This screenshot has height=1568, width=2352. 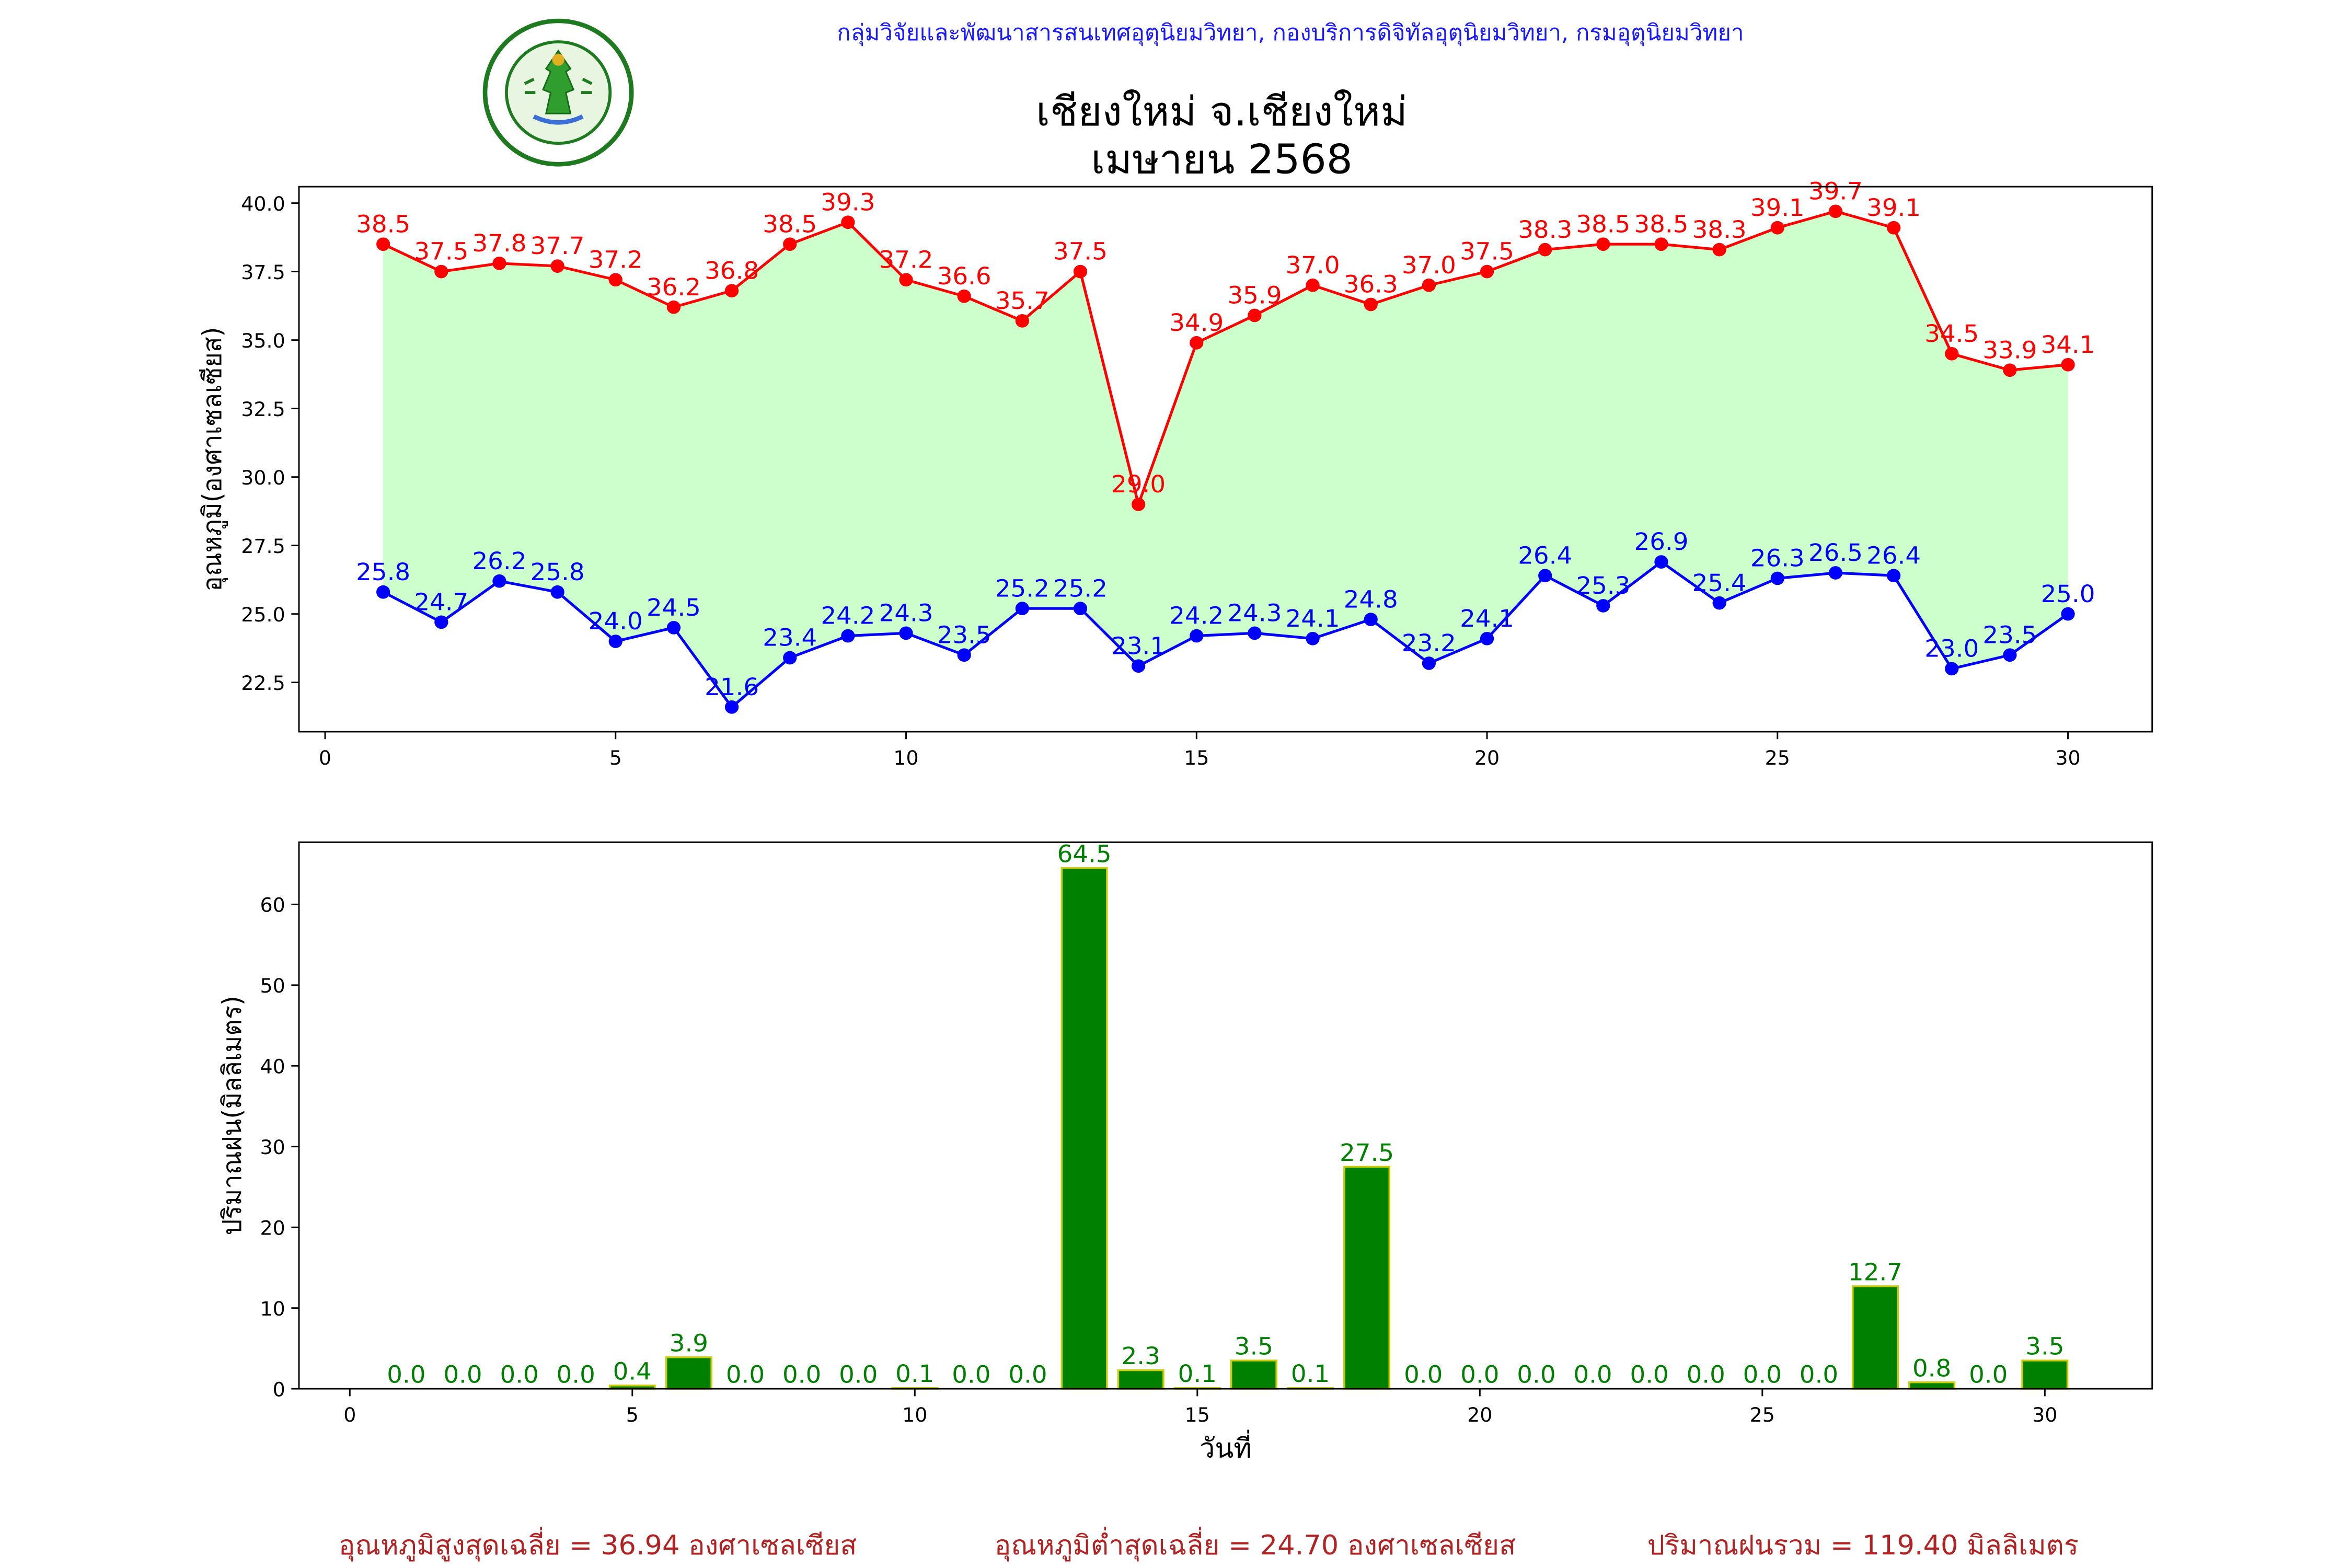 What do you see at coordinates (848, 202) in the screenshot?
I see `max-temperature-label: 39.3` at bounding box center [848, 202].